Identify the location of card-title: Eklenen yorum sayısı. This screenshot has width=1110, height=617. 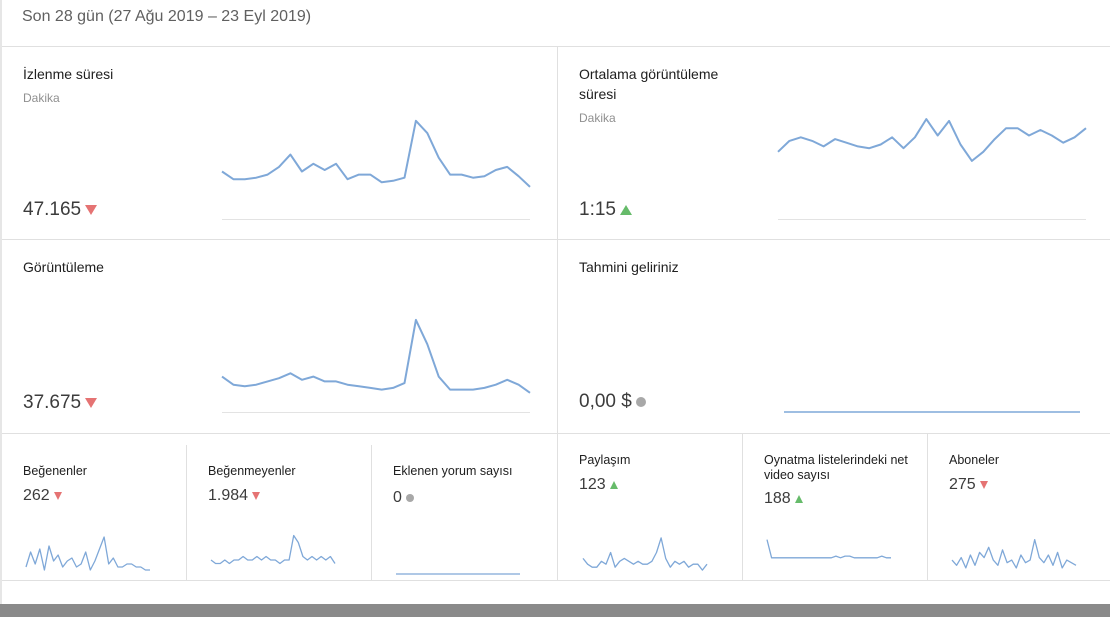
(453, 471).